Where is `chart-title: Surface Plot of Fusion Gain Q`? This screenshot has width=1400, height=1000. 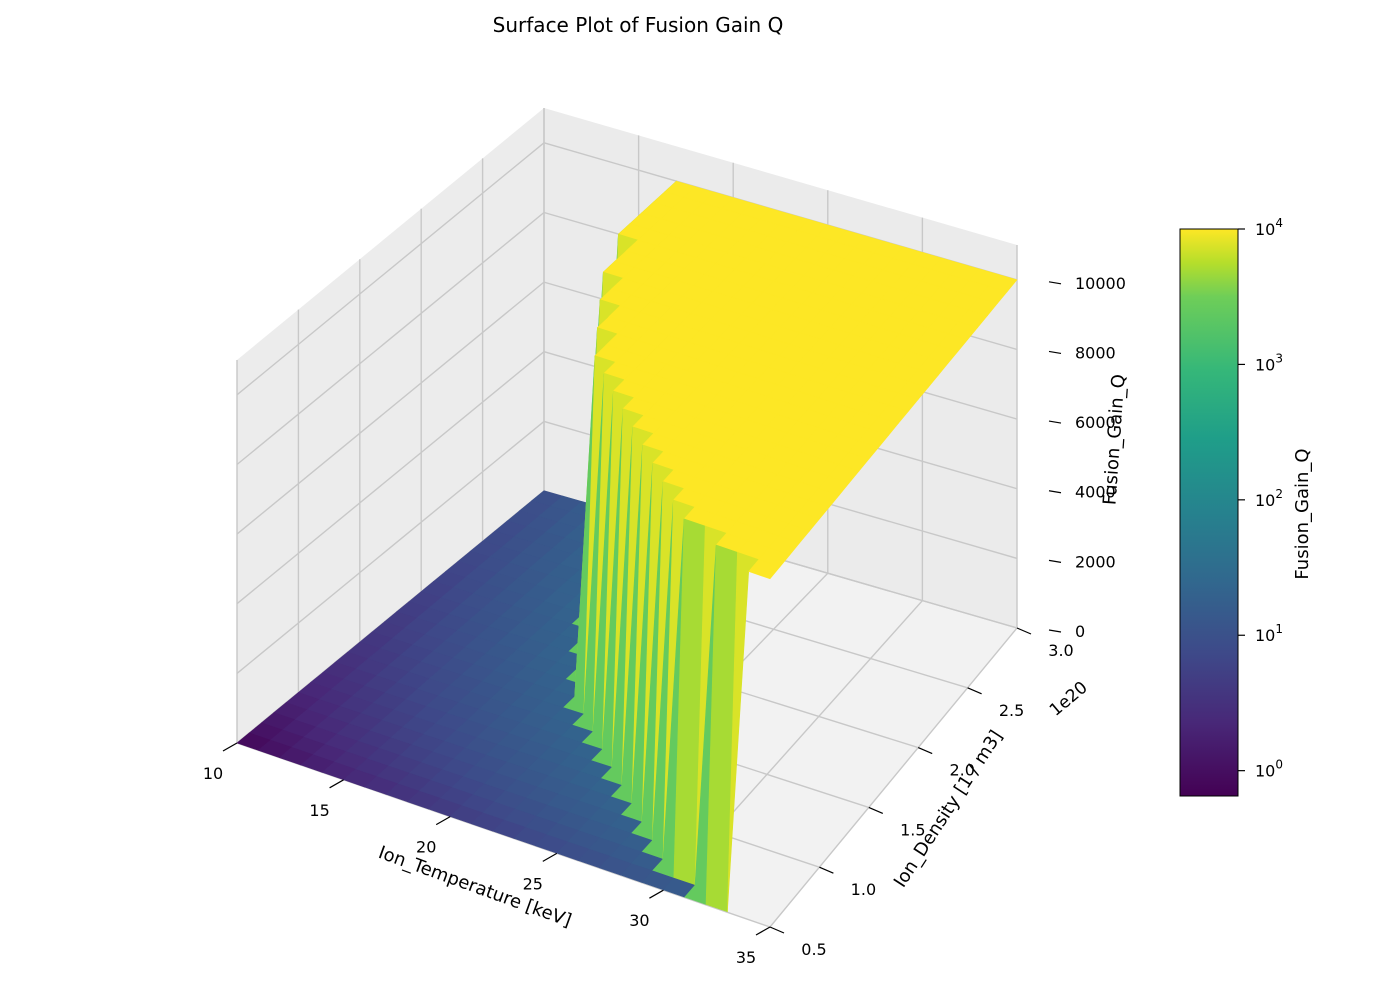 chart-title: Surface Plot of Fusion Gain Q is located at coordinates (638, 25).